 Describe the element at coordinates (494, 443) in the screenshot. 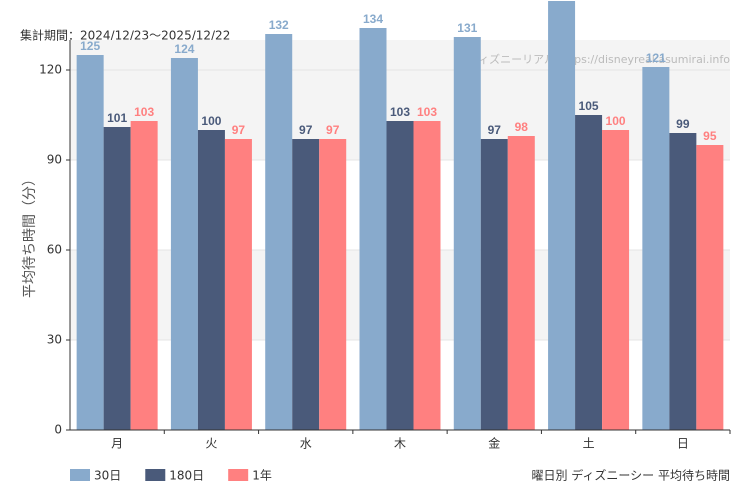

I see `x-tick-label: 金` at that location.